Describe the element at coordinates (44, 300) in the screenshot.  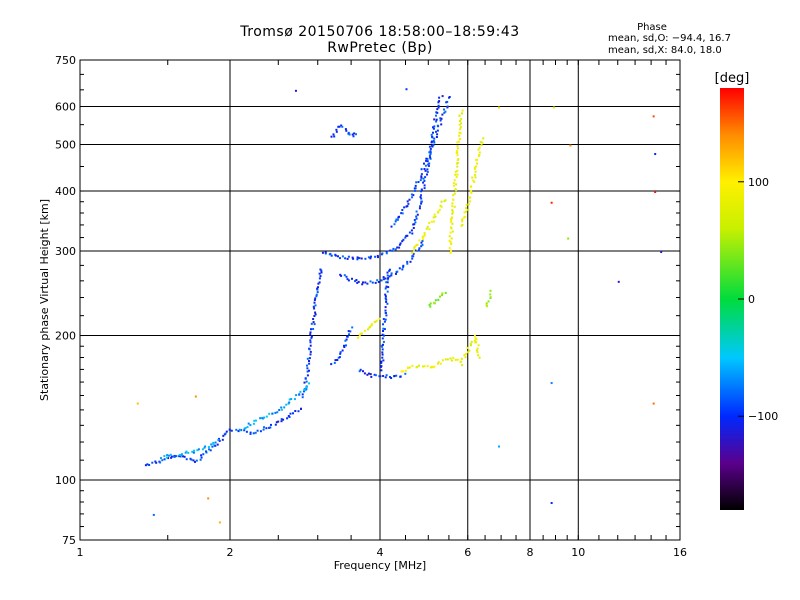
I see `y-axis-label: Stationary phase Virtual Height [km]` at that location.